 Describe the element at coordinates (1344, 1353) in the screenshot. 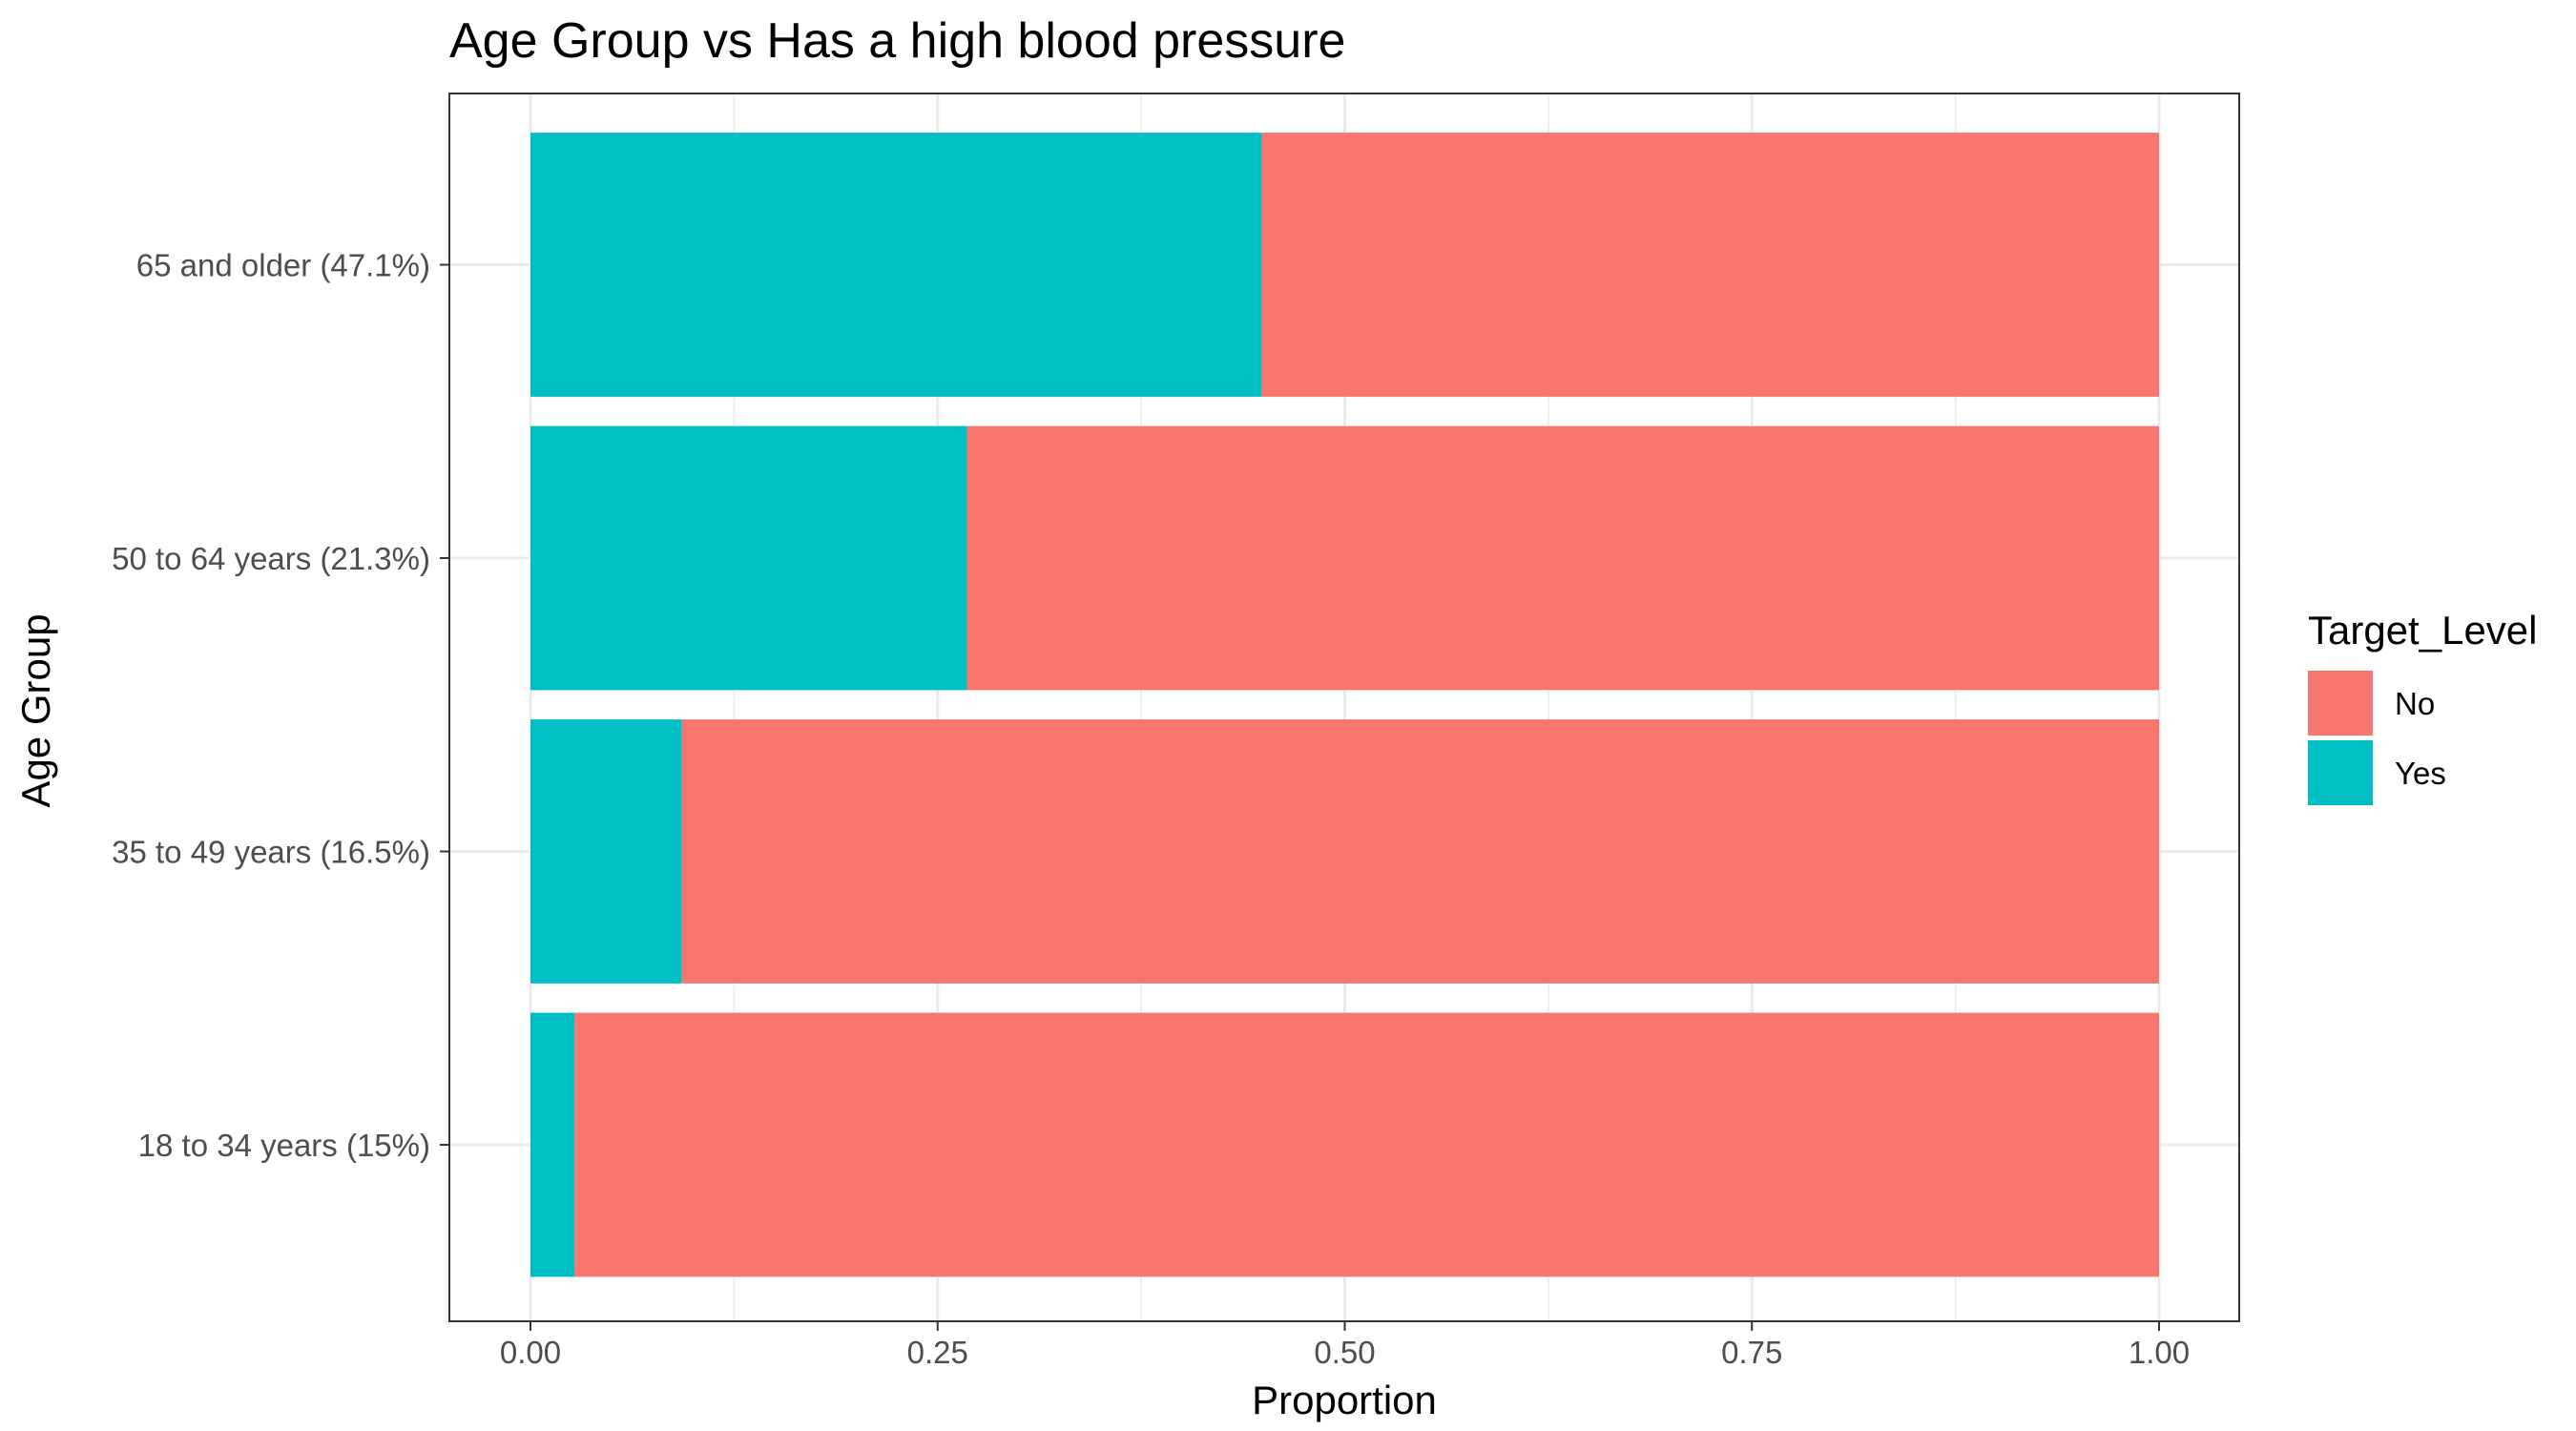

I see `x-tick-label: 0.50` at that location.